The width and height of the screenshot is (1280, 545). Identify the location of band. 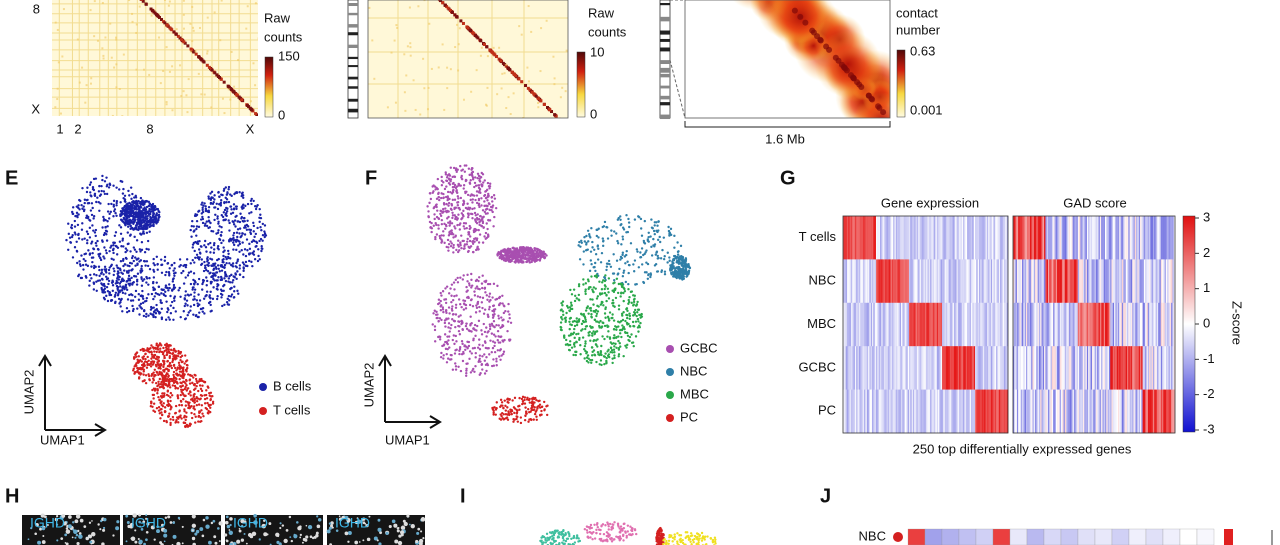
(665, 19).